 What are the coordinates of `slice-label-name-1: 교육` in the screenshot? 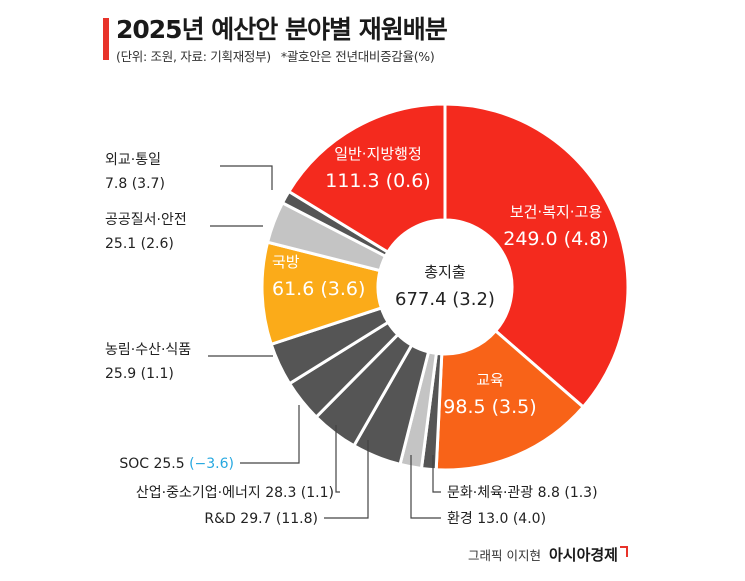 It's located at (490, 380).